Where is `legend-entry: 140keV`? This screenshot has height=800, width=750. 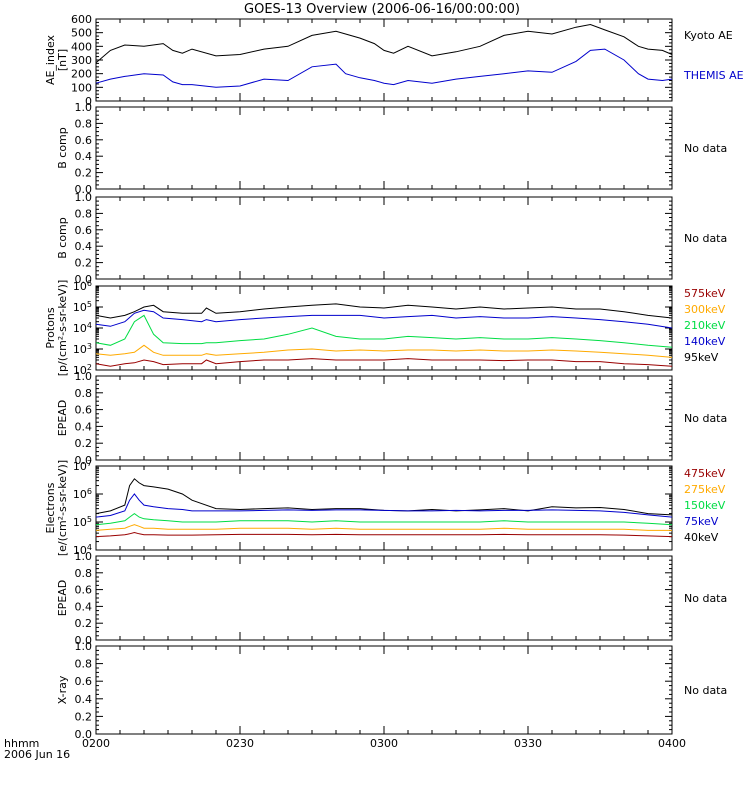
legend-entry: 140keV is located at coordinates (705, 341).